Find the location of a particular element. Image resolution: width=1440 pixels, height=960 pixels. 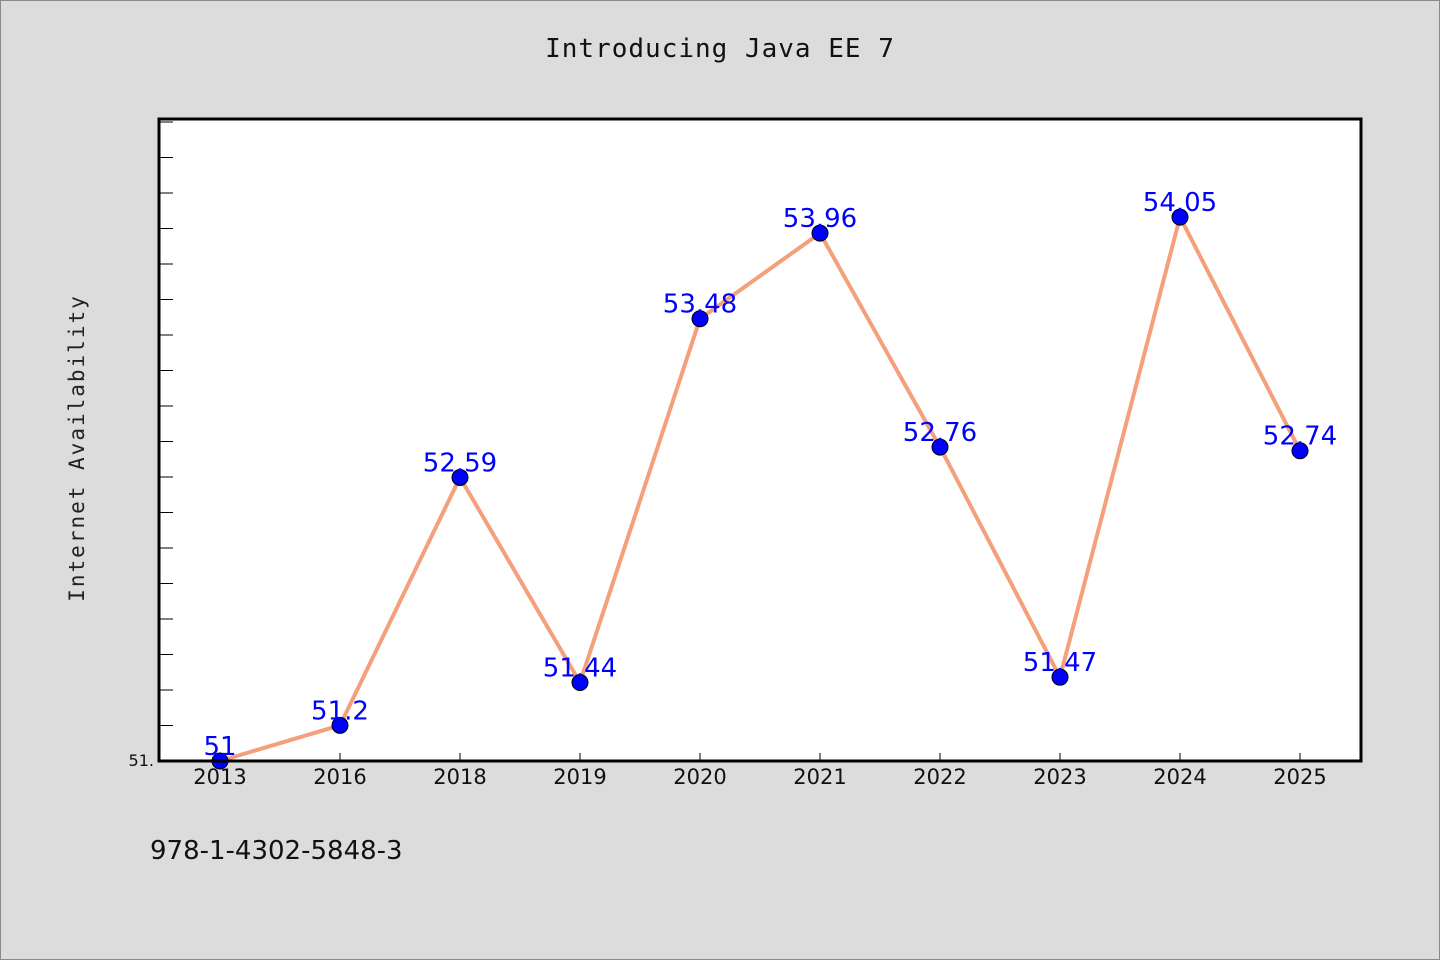

data-label: 53.96 is located at coordinates (820, 219).